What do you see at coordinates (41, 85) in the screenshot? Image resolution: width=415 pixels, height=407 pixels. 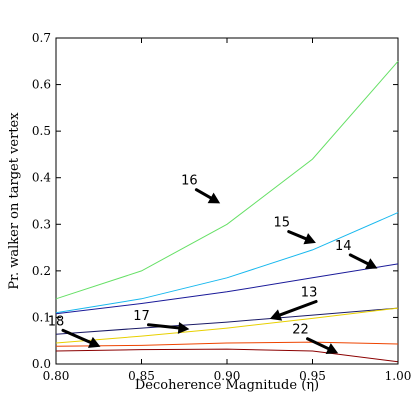 I see `y-tick-label: 0.6` at bounding box center [41, 85].